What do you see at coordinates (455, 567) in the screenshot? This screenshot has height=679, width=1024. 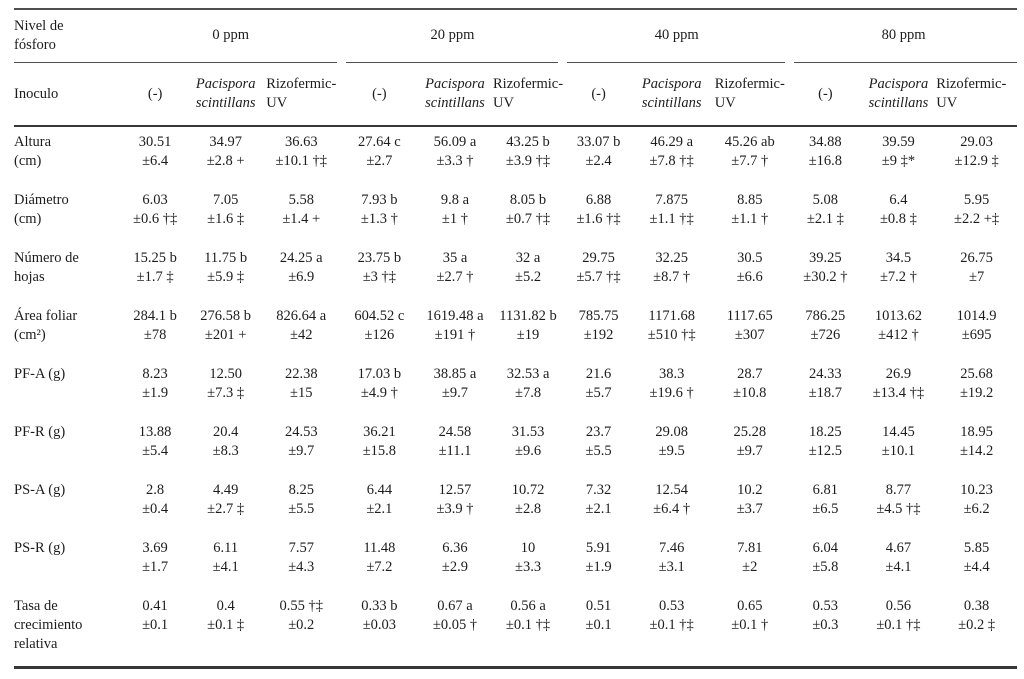 I see `cell-error: ±2.9` at bounding box center [455, 567].